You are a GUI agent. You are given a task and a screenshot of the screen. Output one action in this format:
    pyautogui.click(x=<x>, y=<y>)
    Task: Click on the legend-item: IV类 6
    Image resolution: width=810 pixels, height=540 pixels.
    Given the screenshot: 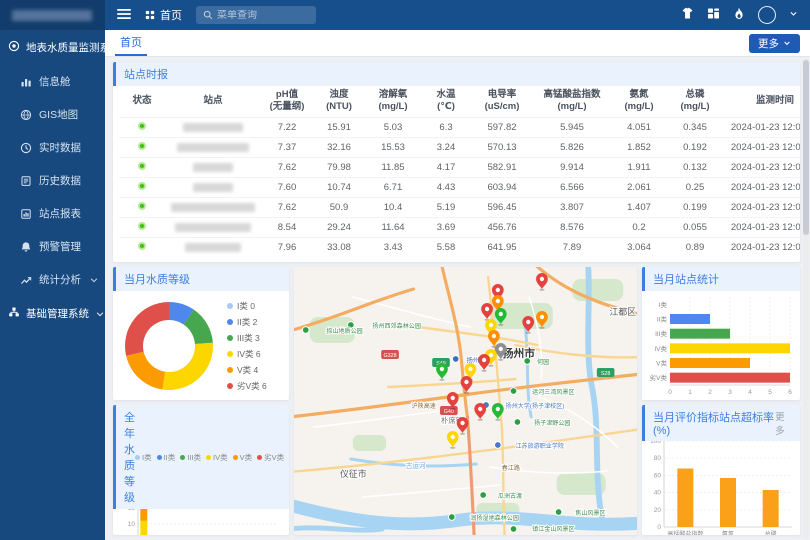 What is the action you would take?
    pyautogui.click(x=247, y=354)
    